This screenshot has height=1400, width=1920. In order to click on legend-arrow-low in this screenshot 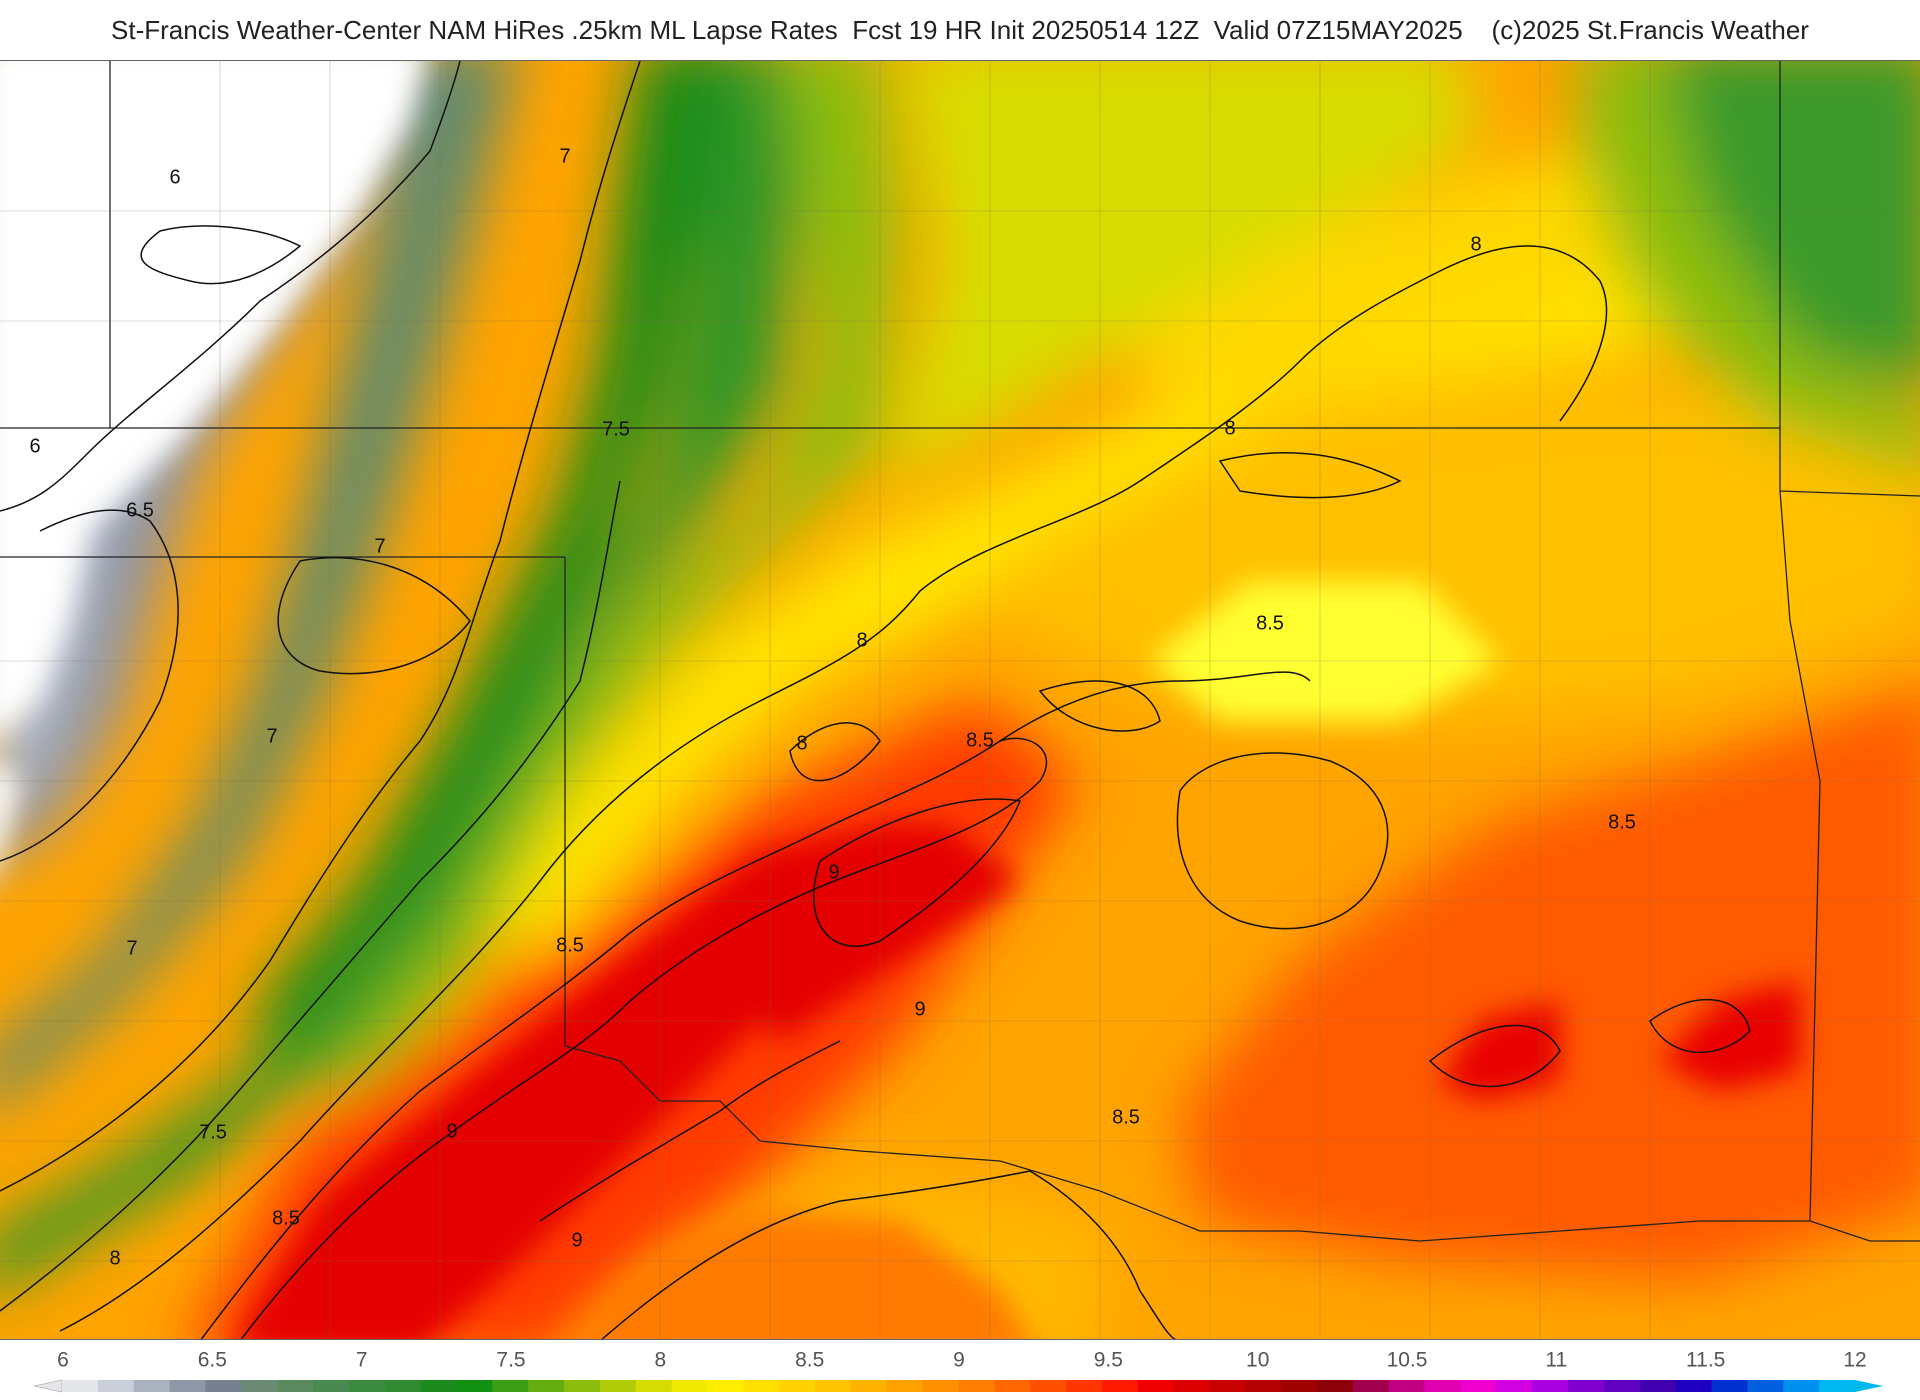, I will do `click(48, 1386)`.